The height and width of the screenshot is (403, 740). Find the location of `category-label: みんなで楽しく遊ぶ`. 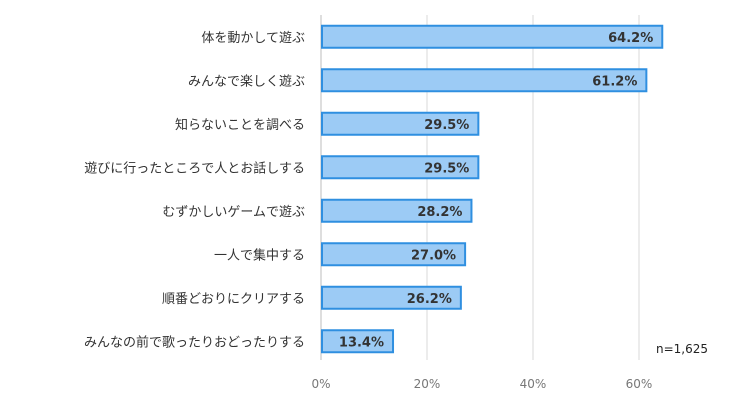

category-label: みんなで楽しく遊ぶ is located at coordinates (246, 81).